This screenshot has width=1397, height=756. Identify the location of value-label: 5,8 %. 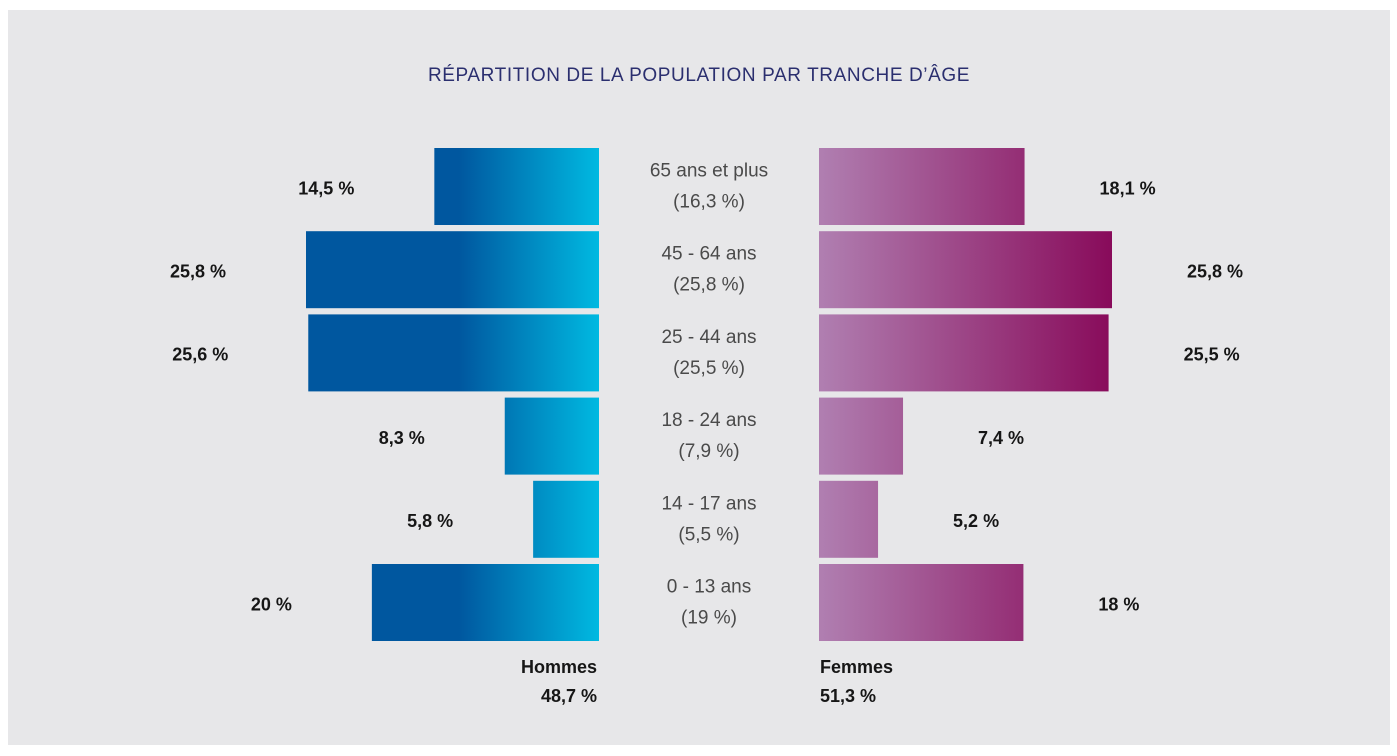
(430, 521).